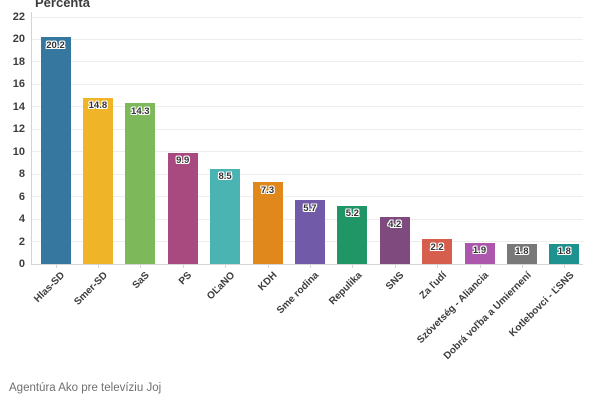 The height and width of the screenshot is (400, 600). What do you see at coordinates (18, 106) in the screenshot?
I see `y-axis-tick-label: 14` at bounding box center [18, 106].